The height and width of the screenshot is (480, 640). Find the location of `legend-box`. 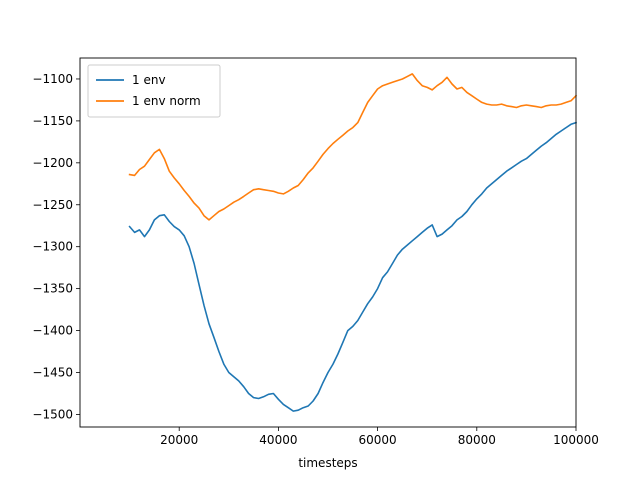

legend-box is located at coordinates (154, 91).